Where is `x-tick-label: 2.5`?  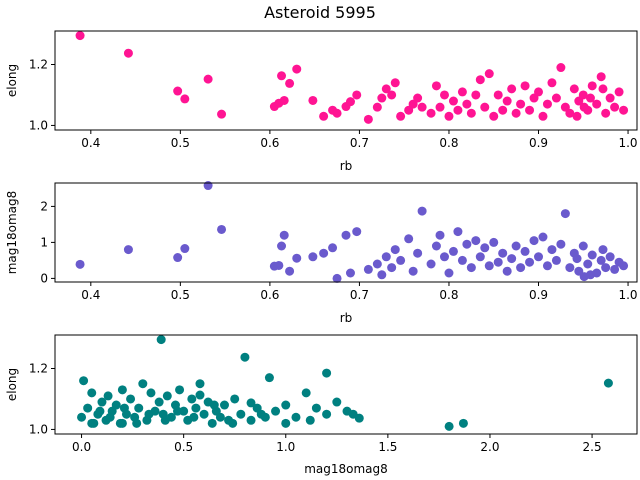
x-tick-label: 2.5 is located at coordinates (592, 447).